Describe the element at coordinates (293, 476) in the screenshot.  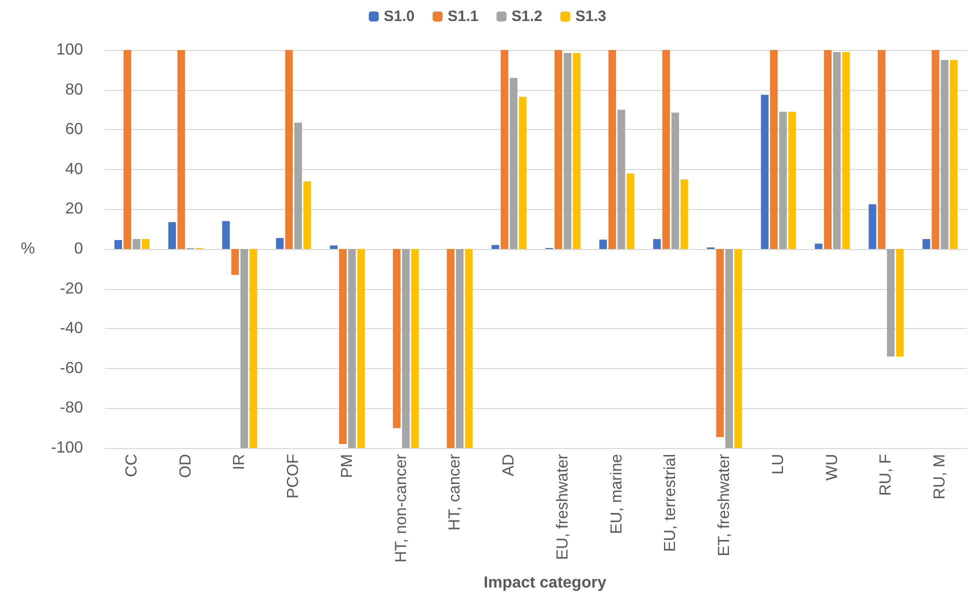
I see `x-tick-label: PCOF` at that location.